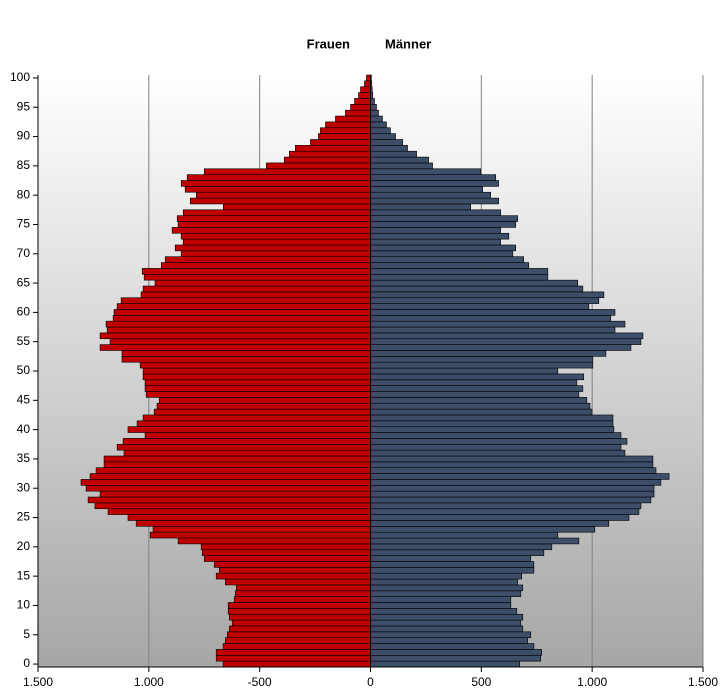 This screenshot has height=696, width=725. Describe the element at coordinates (24, 487) in the screenshot. I see `y-tick-label: 30` at that location.